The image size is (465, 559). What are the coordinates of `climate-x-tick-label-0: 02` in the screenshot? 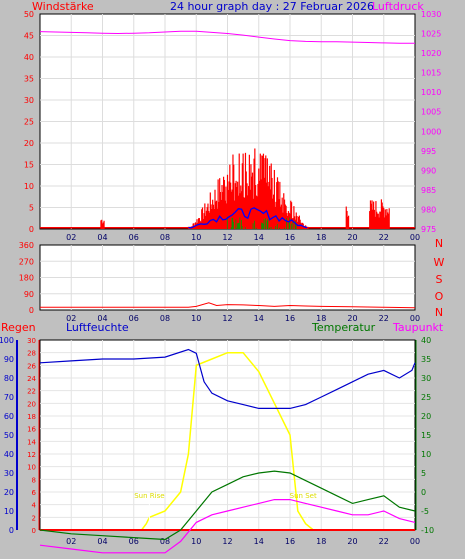 It's located at (71, 541).